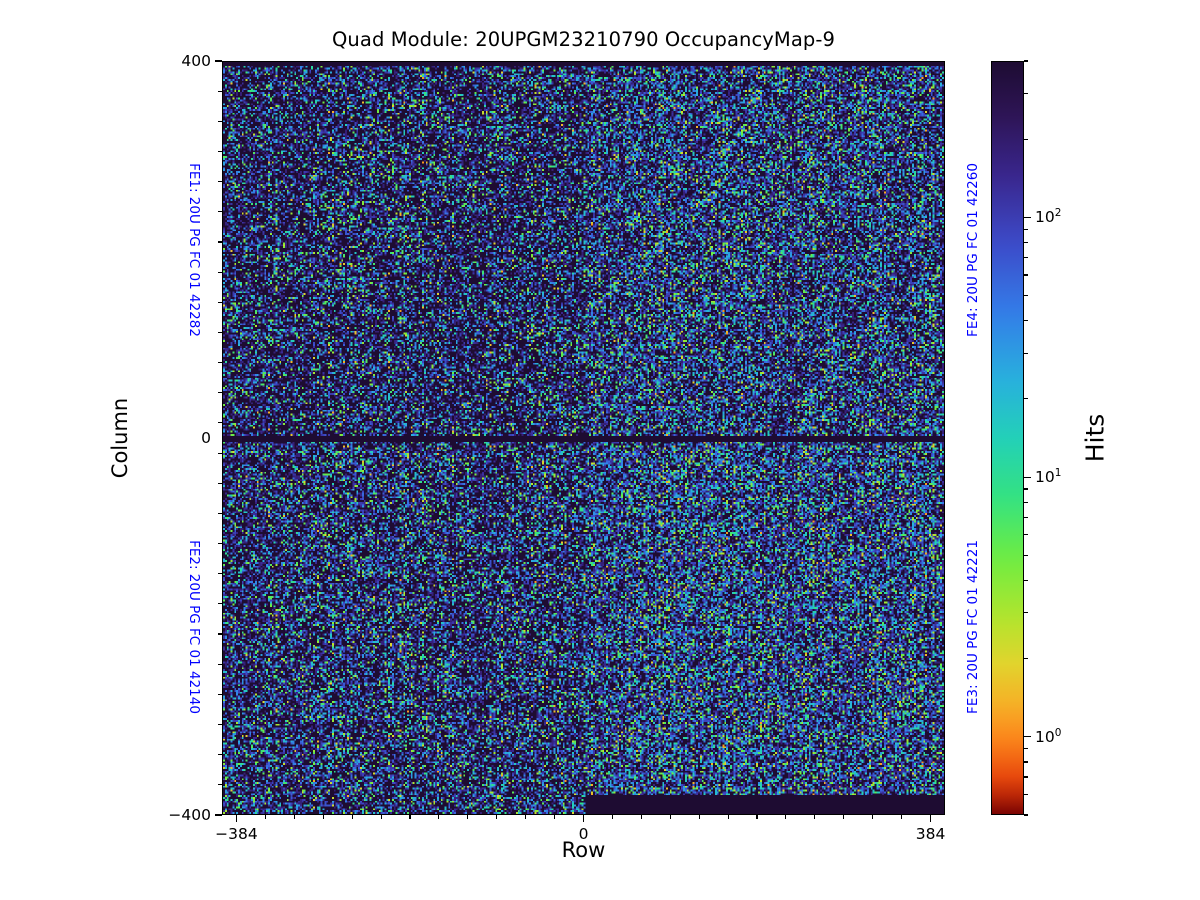 The width and height of the screenshot is (1200, 900). What do you see at coordinates (1095, 438) in the screenshot?
I see `colorbar-label: Hits` at bounding box center [1095, 438].